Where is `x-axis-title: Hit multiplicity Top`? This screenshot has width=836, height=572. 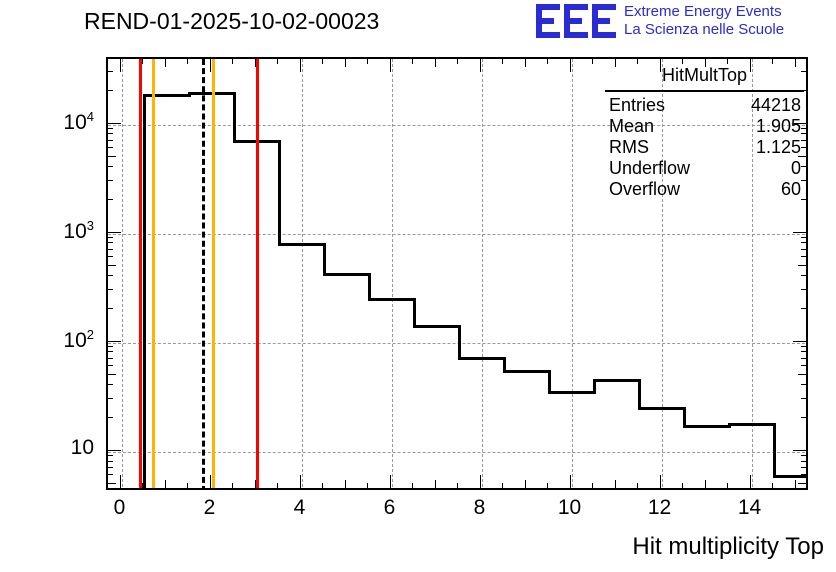 x-axis-title: Hit multiplicity Top is located at coordinates (728, 546).